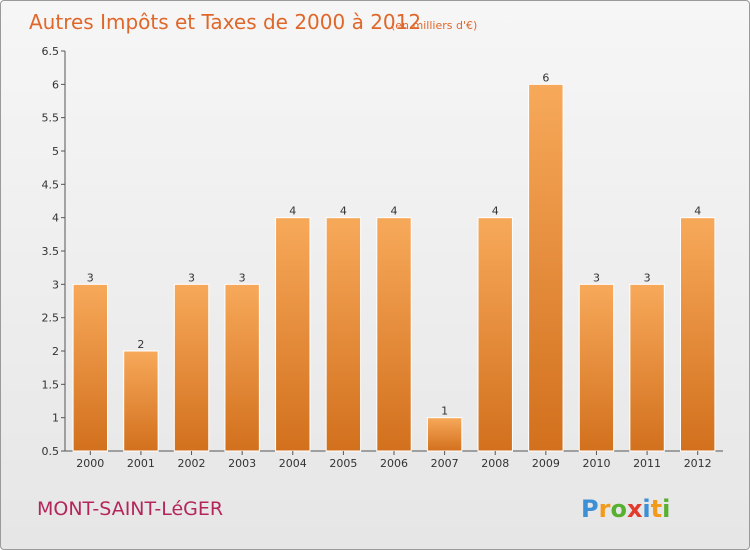  Describe the element at coordinates (90, 367) in the screenshot. I see `bar-2000` at that location.